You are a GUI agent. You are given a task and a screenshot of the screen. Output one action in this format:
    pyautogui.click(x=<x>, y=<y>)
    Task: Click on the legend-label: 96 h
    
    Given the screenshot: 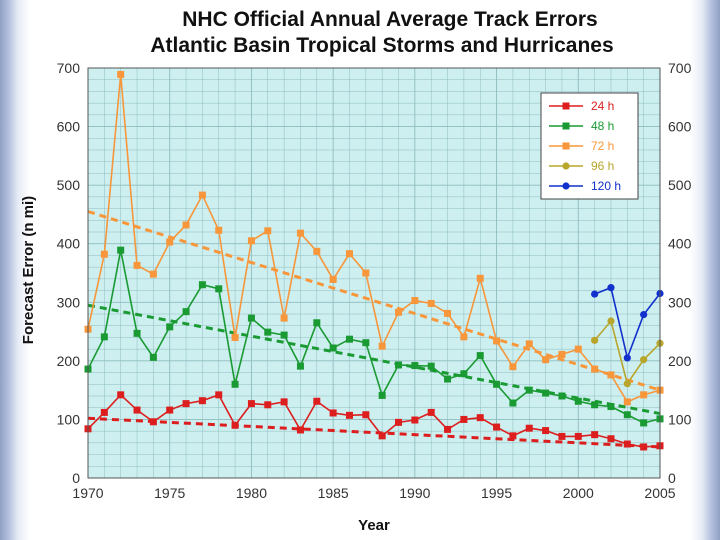 What is the action you would take?
    pyautogui.click(x=602, y=166)
    